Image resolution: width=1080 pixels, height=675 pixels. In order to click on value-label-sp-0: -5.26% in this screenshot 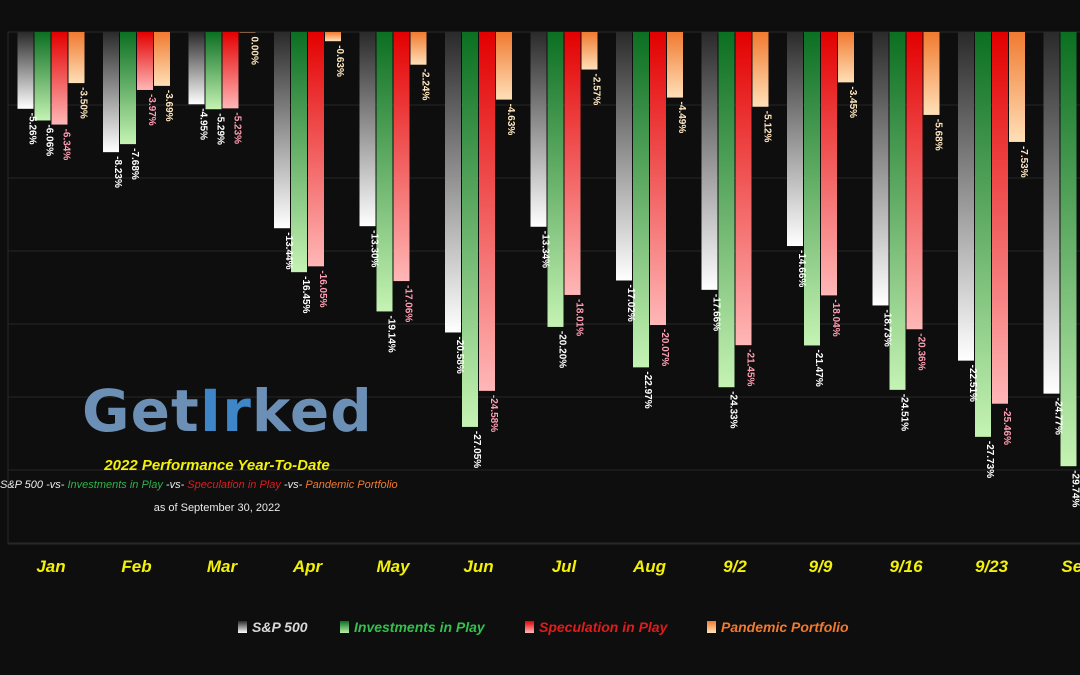, I will do `click(32, 129)`.